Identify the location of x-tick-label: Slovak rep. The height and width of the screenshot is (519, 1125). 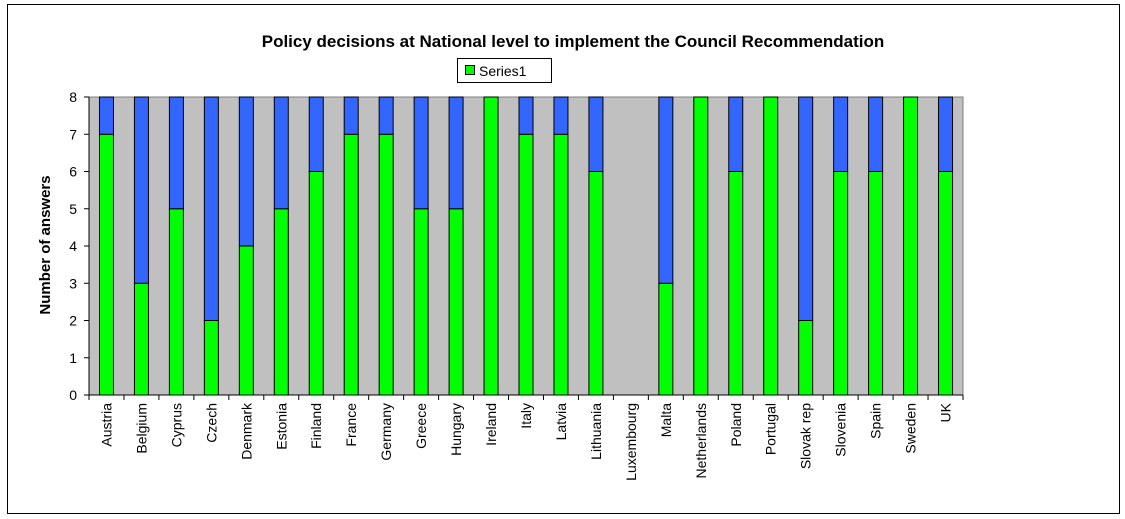
(806, 436).